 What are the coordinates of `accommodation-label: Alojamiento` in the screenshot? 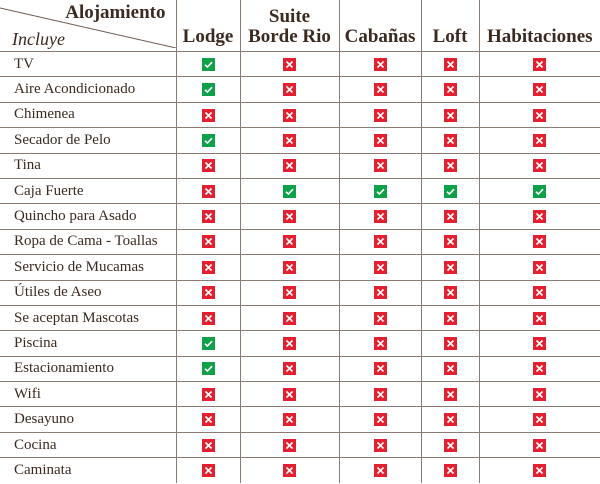 It's located at (115, 12).